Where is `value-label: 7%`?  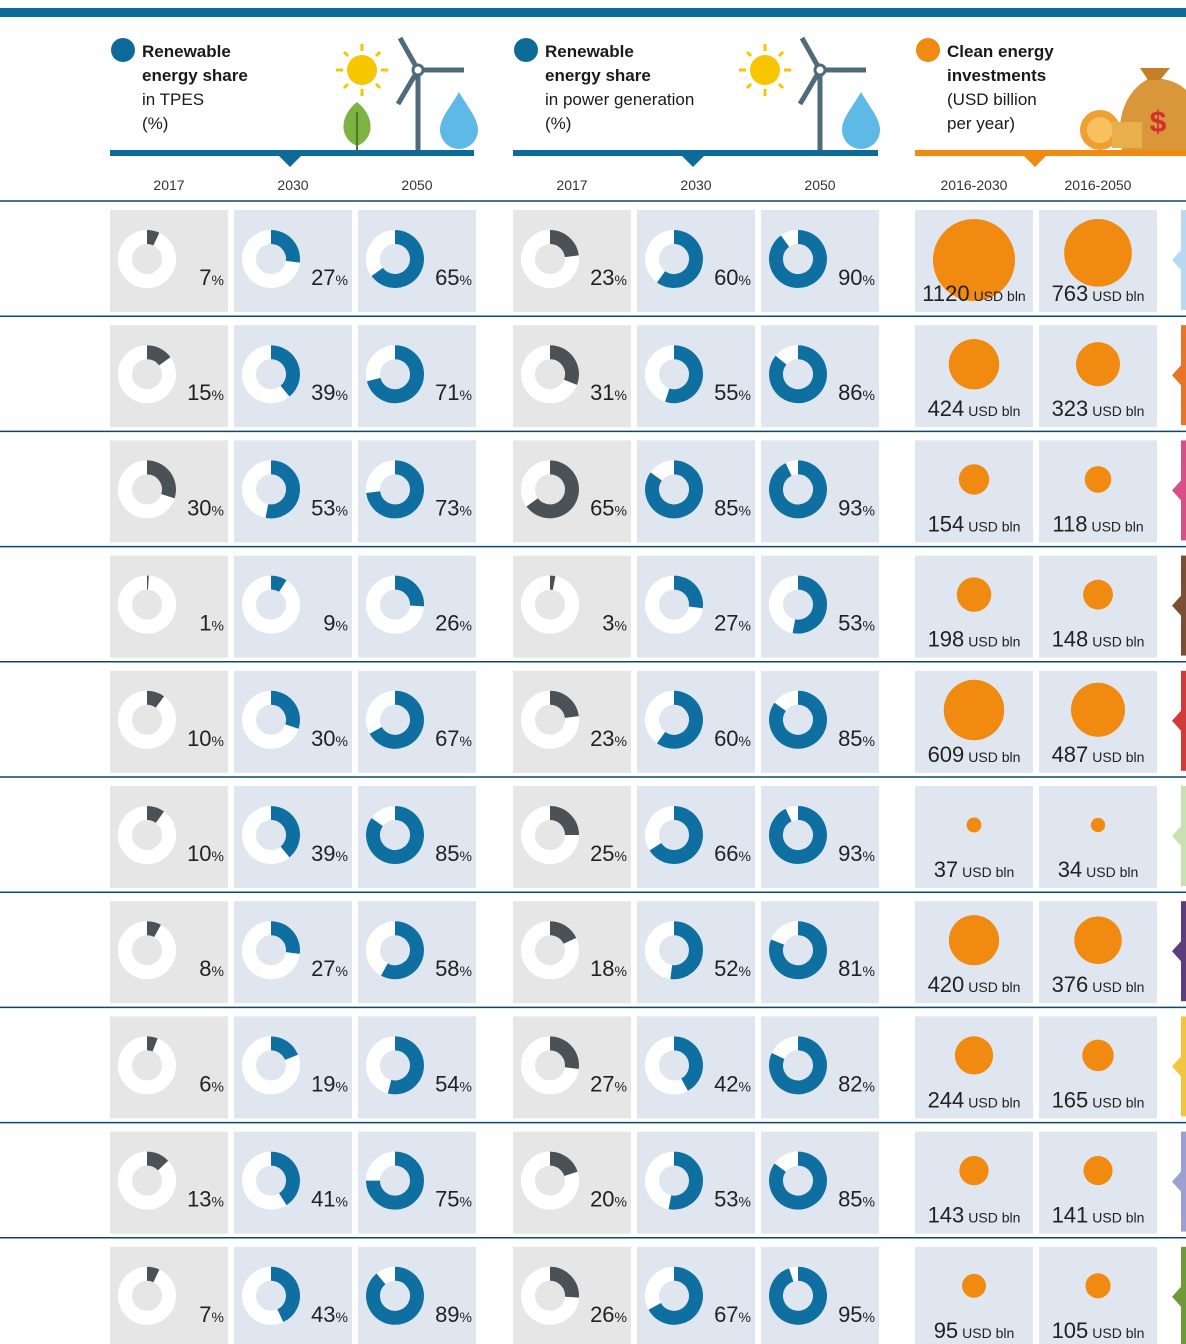 value-label: 7% is located at coordinates (211, 277).